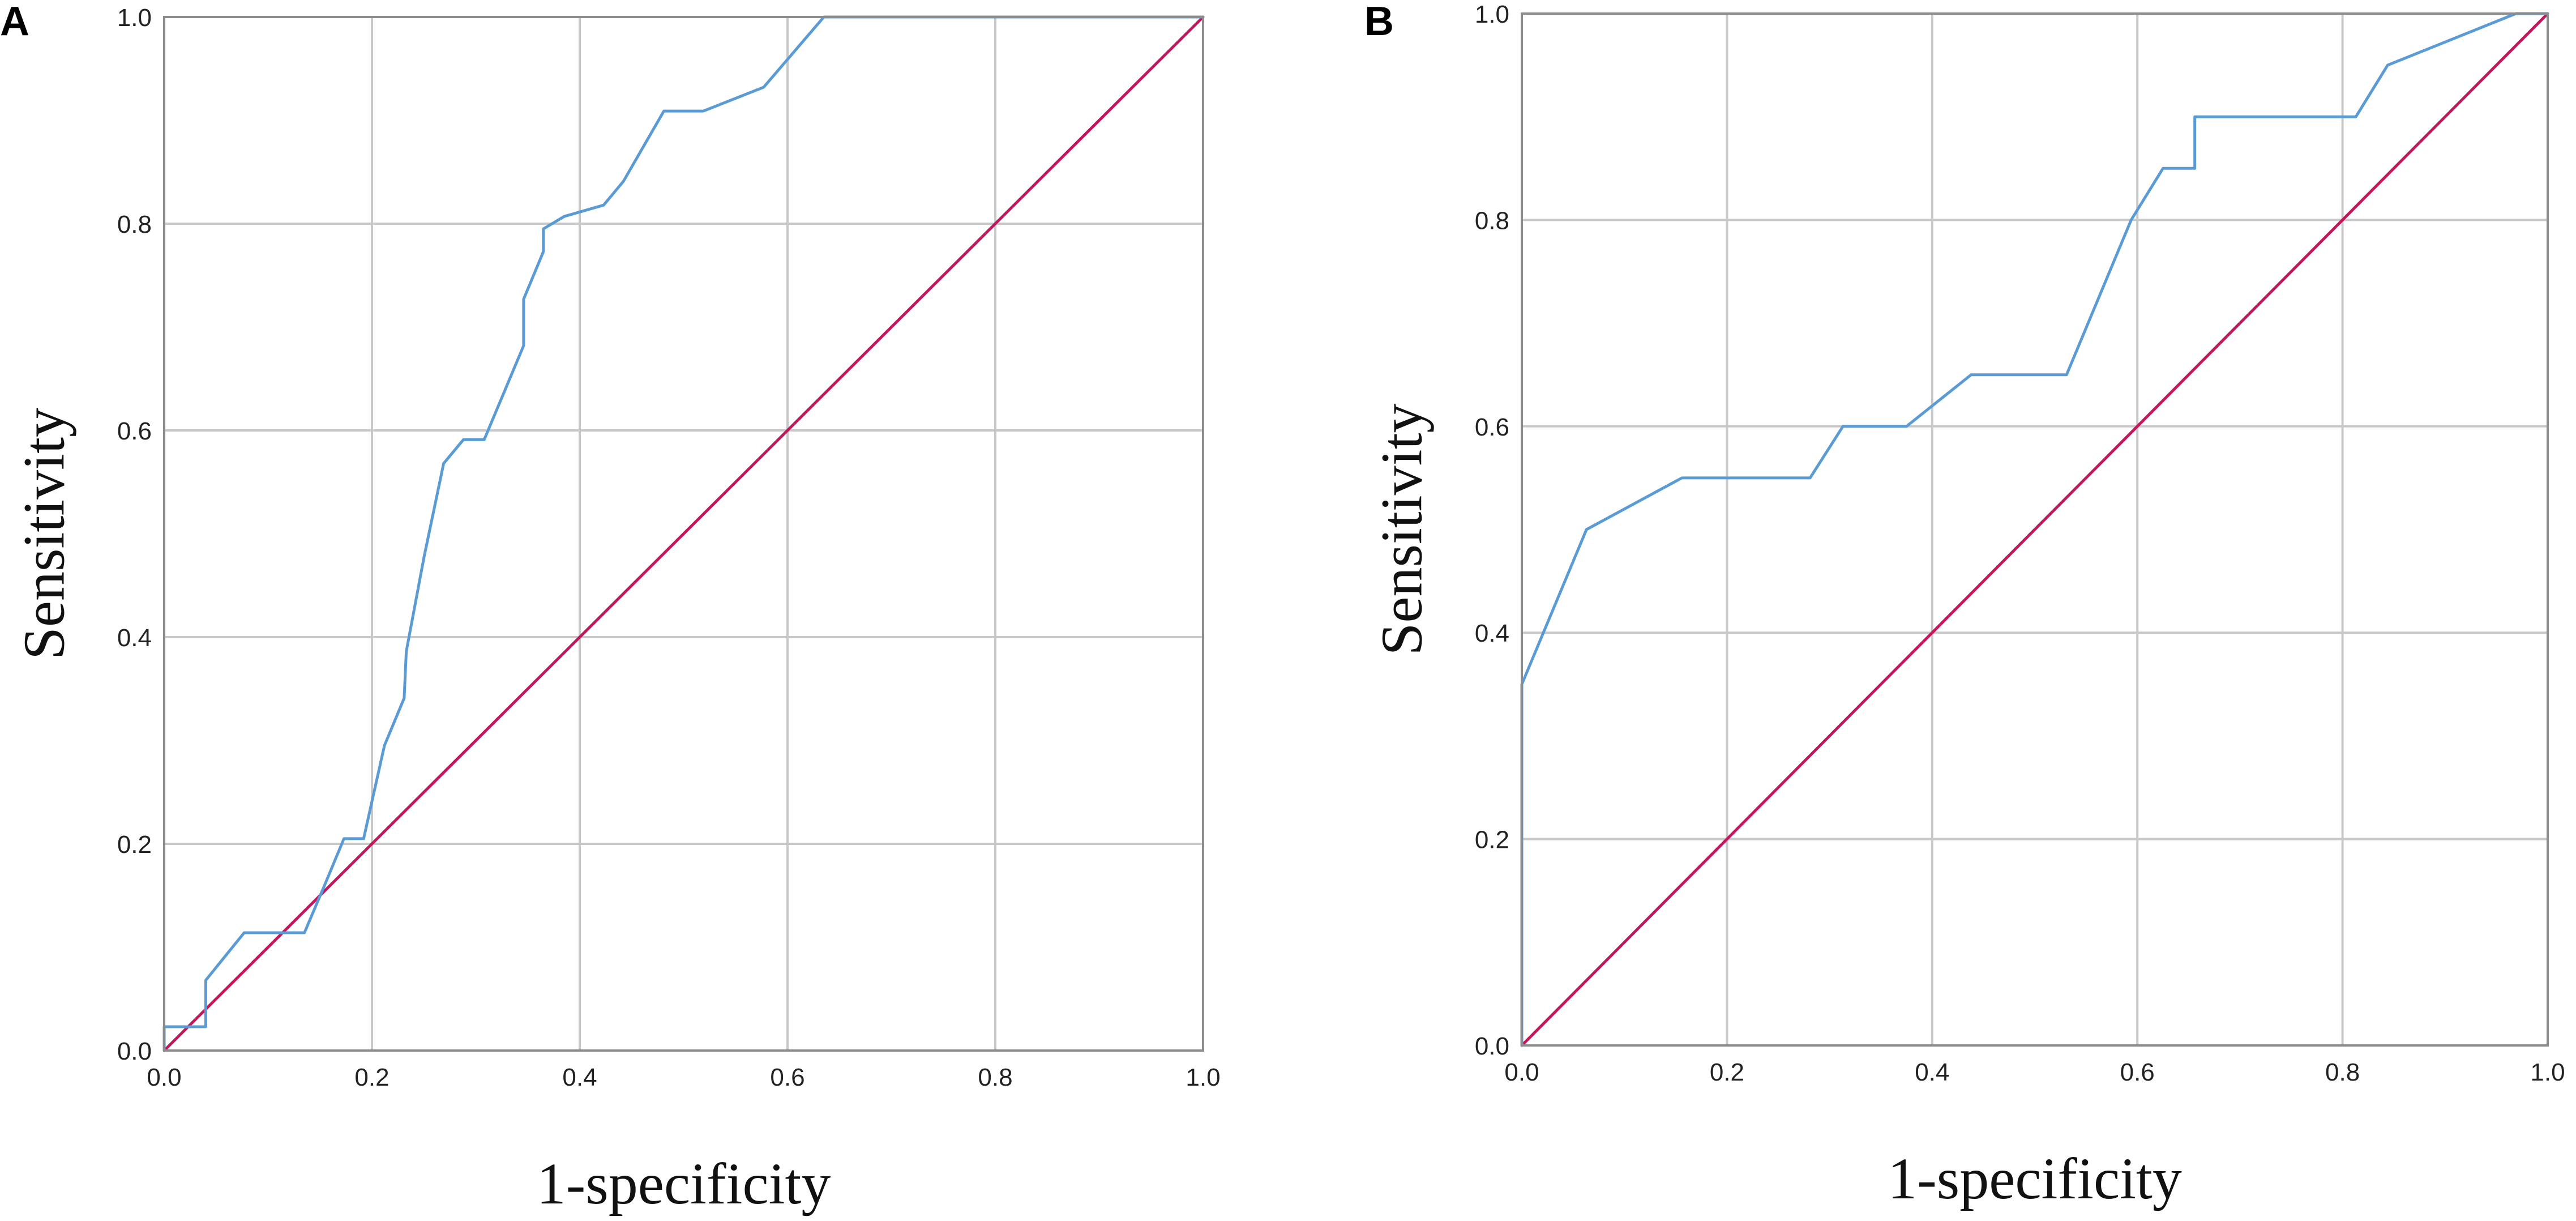  What do you see at coordinates (1379, 22) in the screenshot?
I see `panel-label: B` at bounding box center [1379, 22].